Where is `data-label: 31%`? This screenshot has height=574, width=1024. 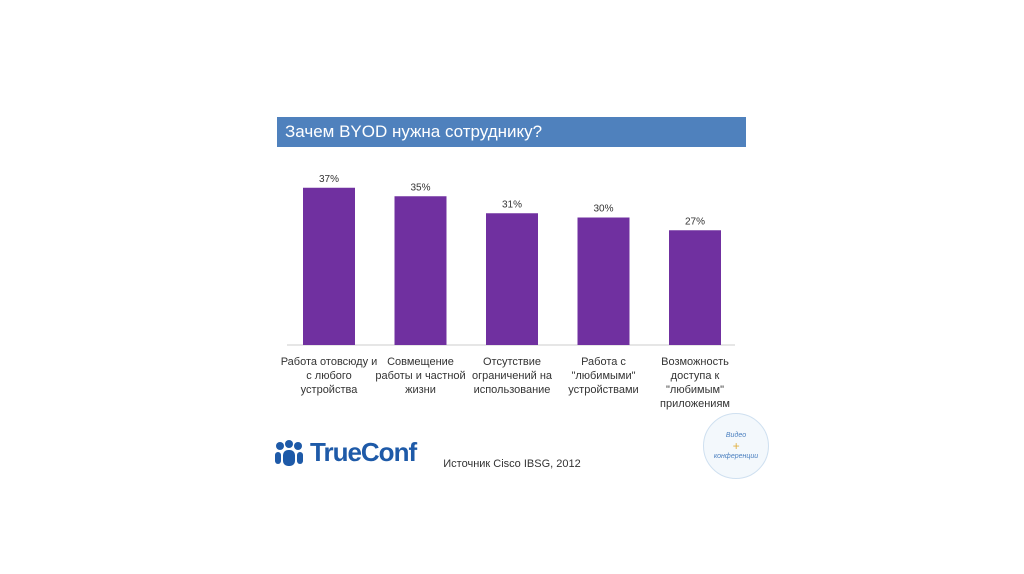
data-label: 31% is located at coordinates (512, 204).